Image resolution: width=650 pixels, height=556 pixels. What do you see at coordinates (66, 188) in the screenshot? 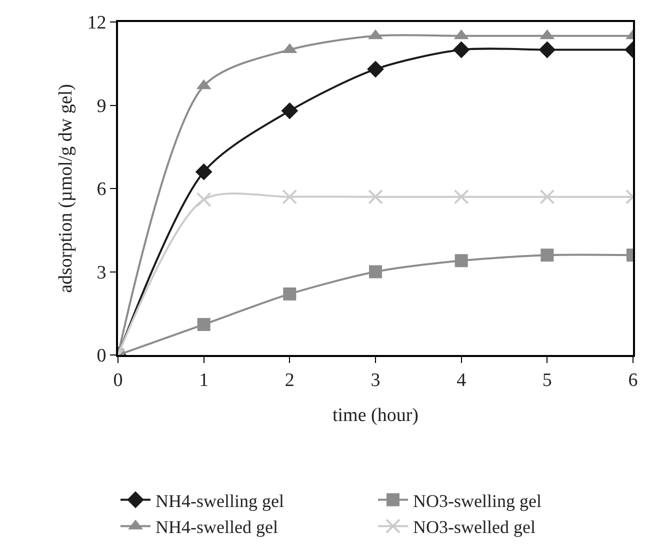
I see `y-axis-title: adsorption (µmol/g dw gel)` at bounding box center [66, 188].